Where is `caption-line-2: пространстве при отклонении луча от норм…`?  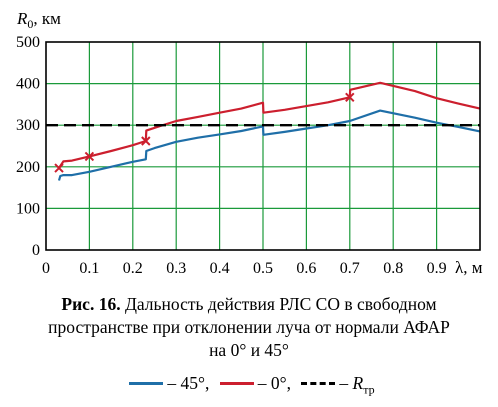 caption-line-2: пространстве при отклонении луча от норм… is located at coordinates (249, 327).